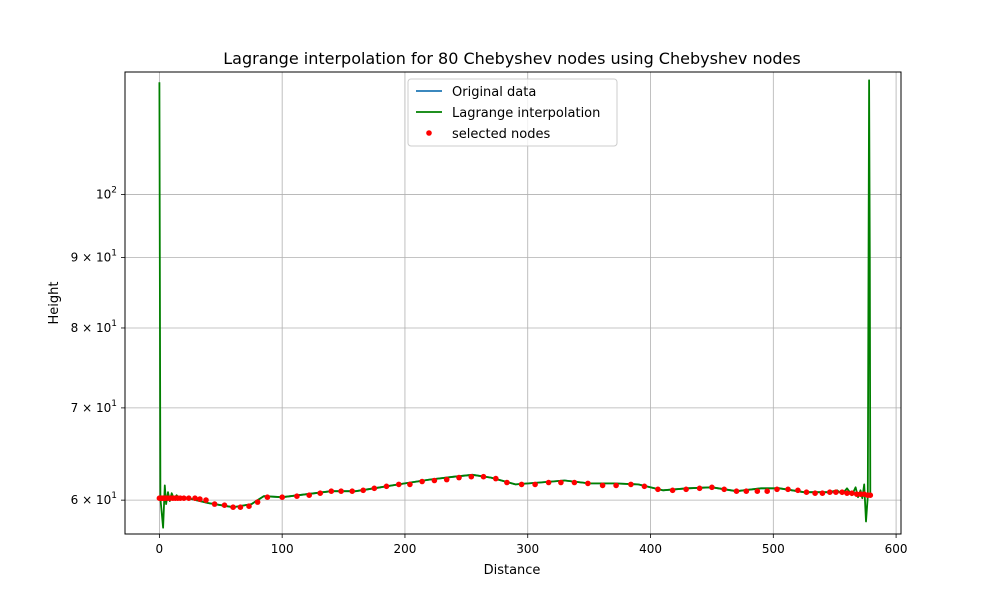  I want to click on legend-marker-nodes, so click(429, 133).